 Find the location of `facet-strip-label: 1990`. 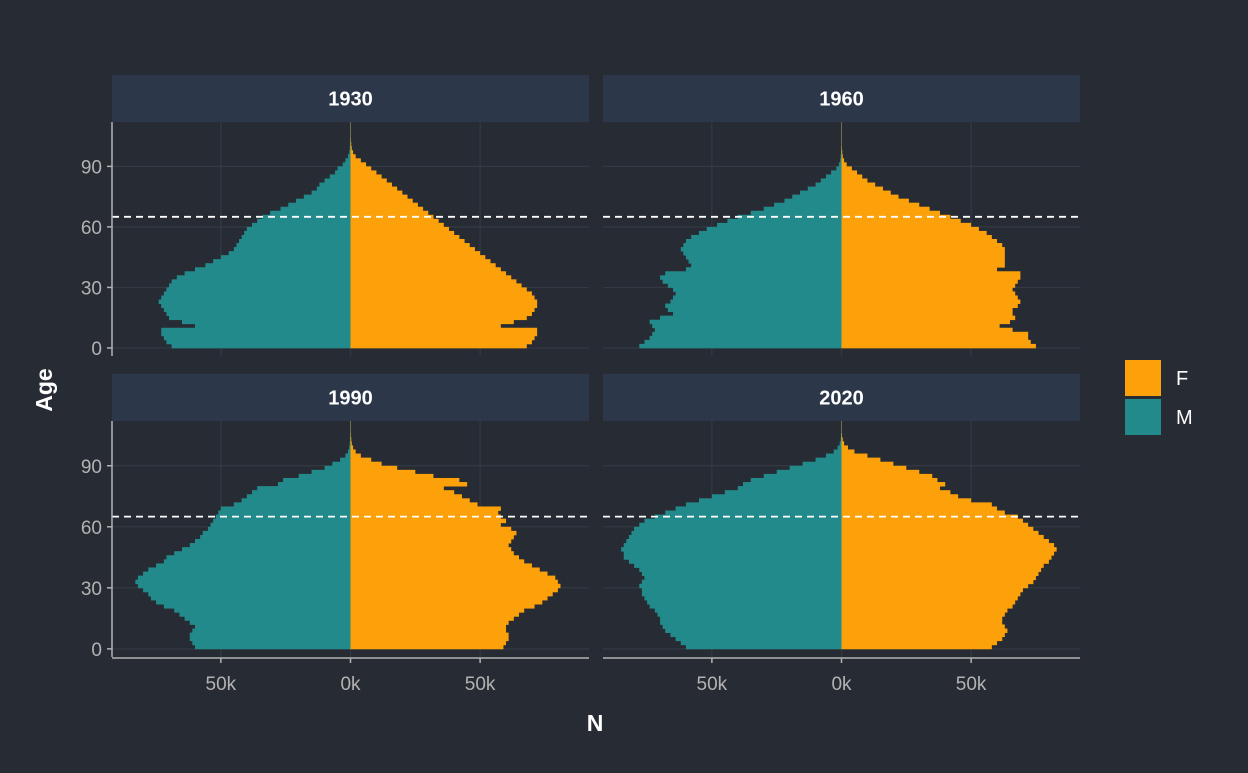

facet-strip-label: 1990 is located at coordinates (350, 399).